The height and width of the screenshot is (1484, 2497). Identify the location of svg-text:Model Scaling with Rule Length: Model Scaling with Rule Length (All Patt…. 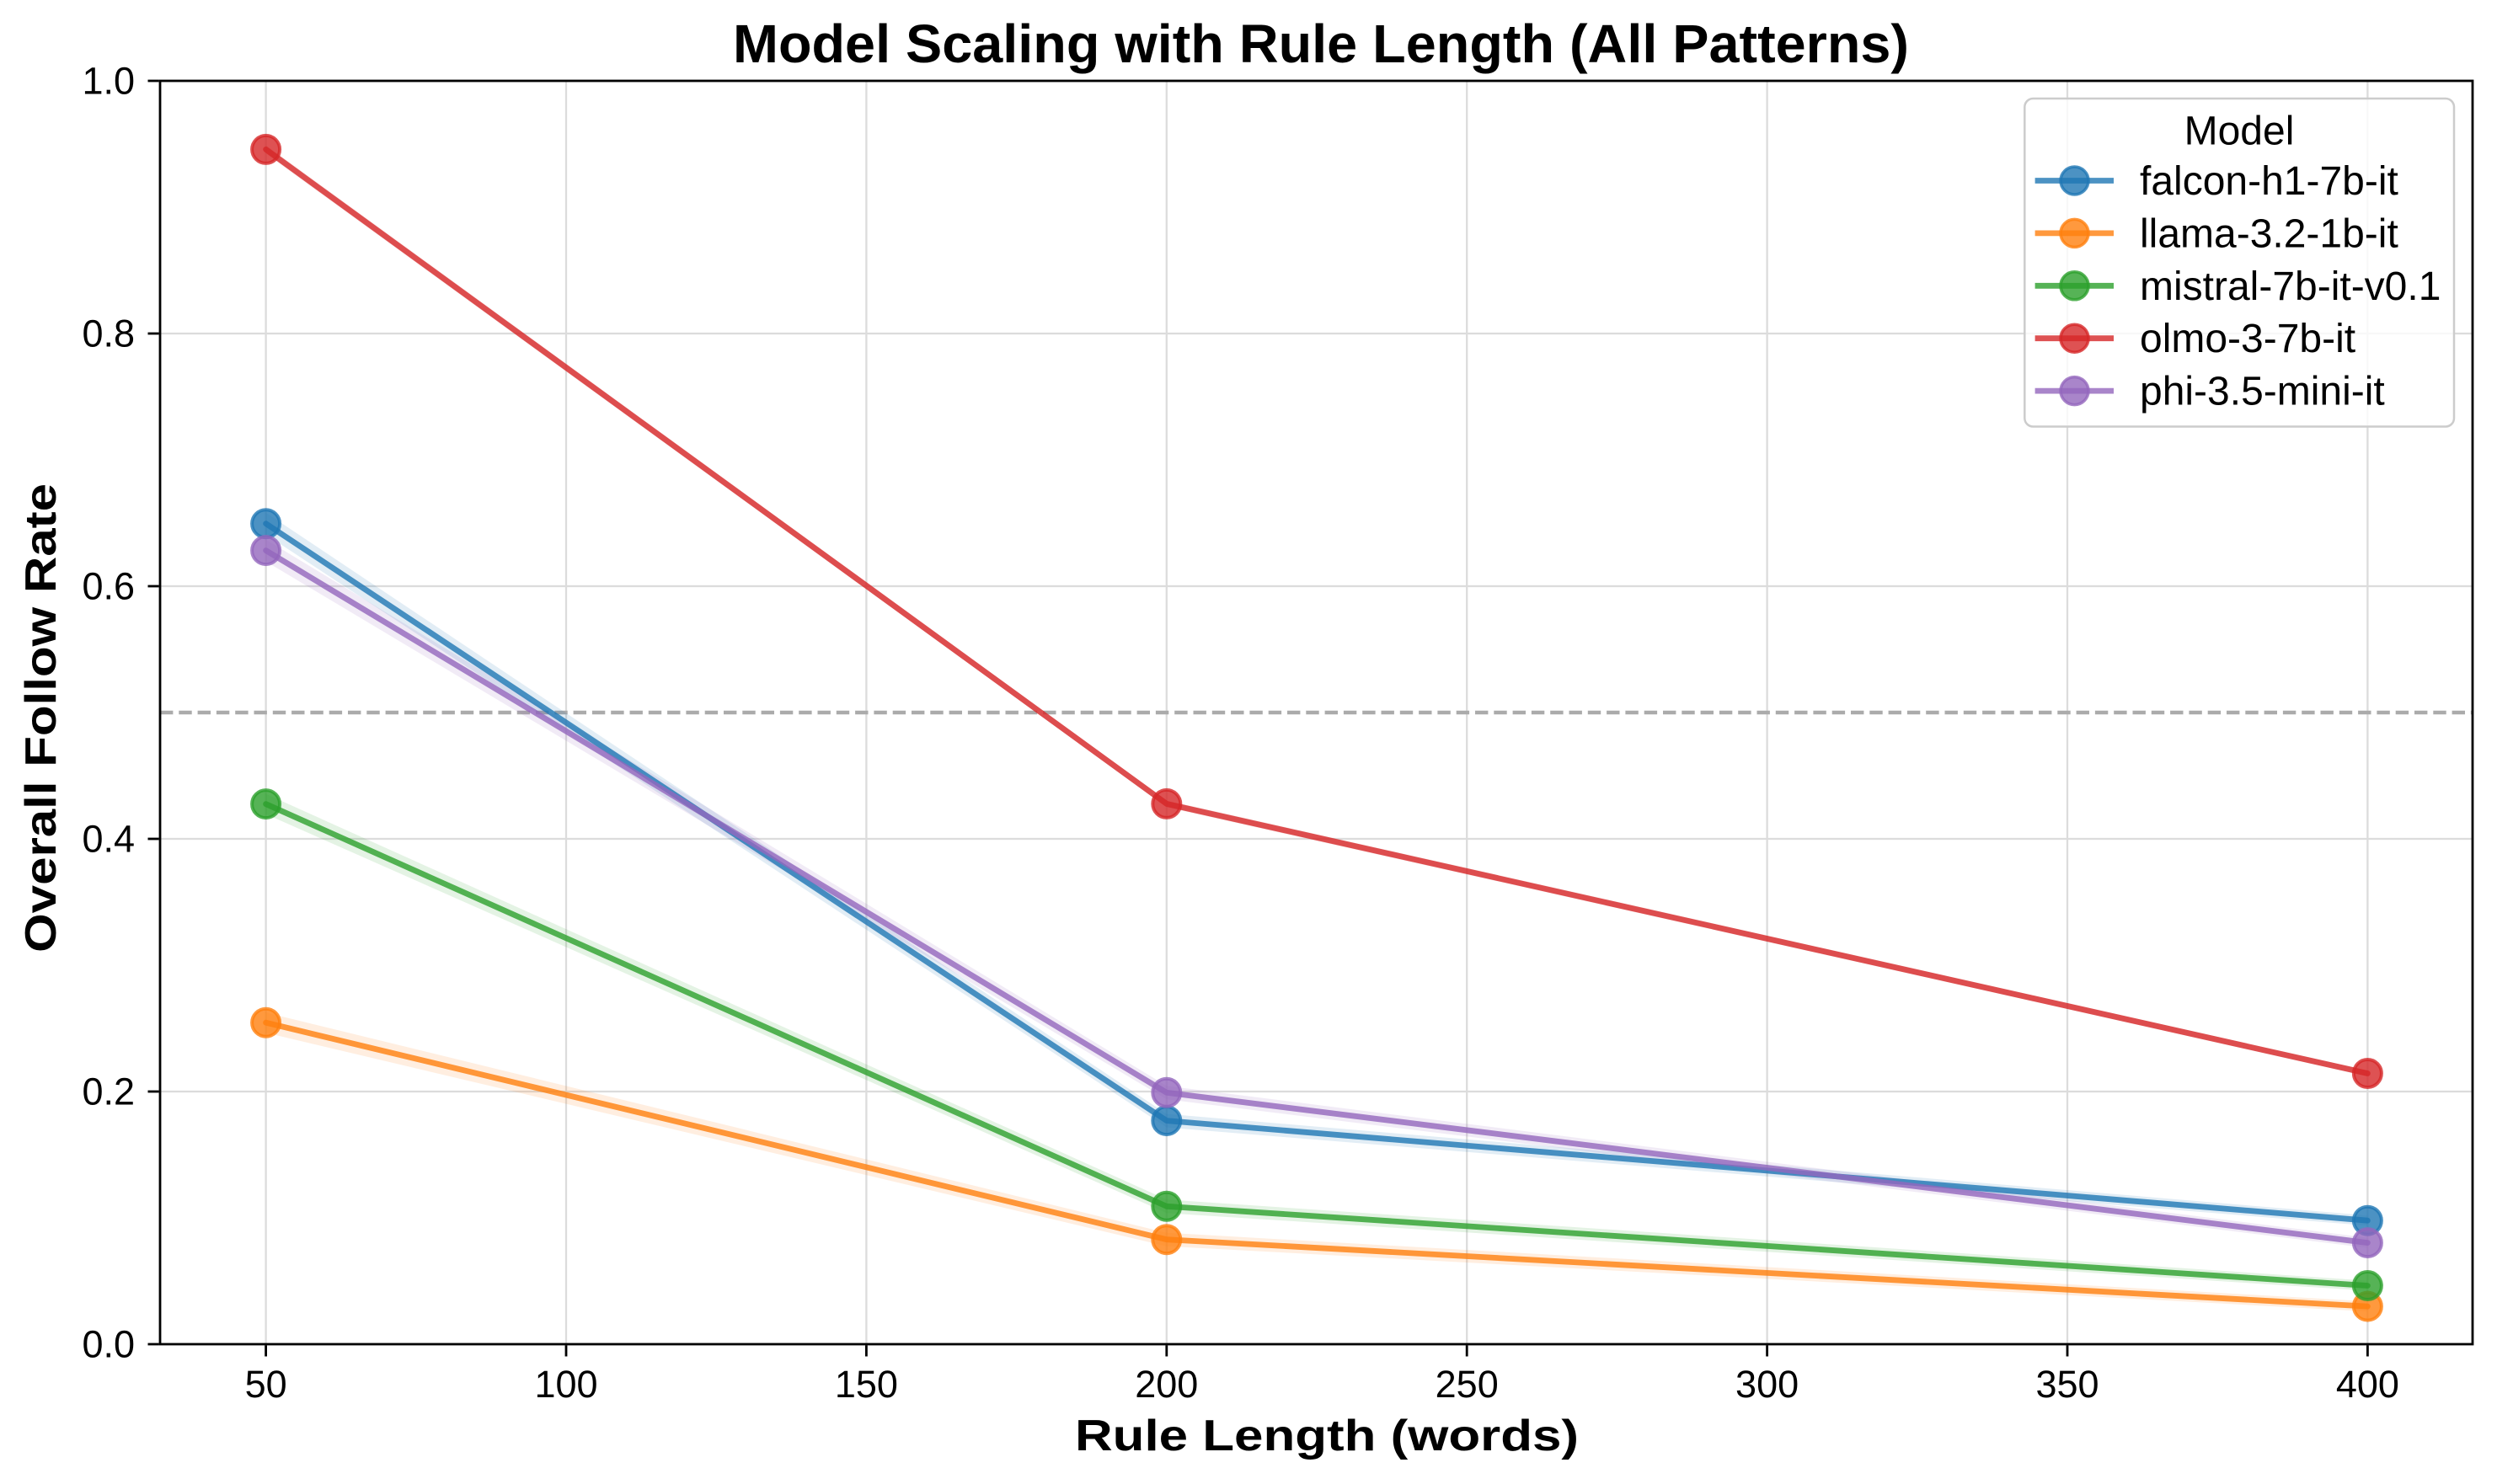
(1321, 43).